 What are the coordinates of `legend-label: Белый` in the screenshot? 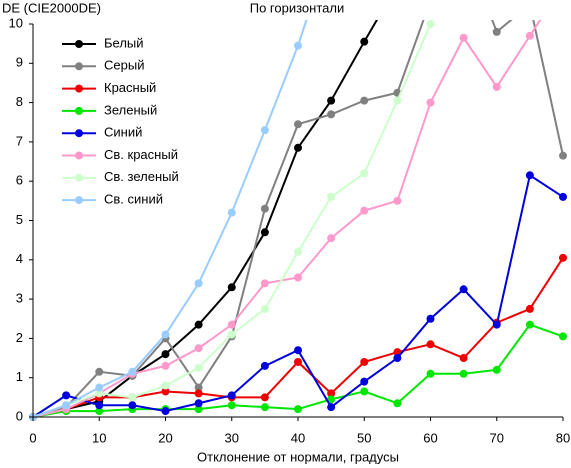 It's located at (124, 42).